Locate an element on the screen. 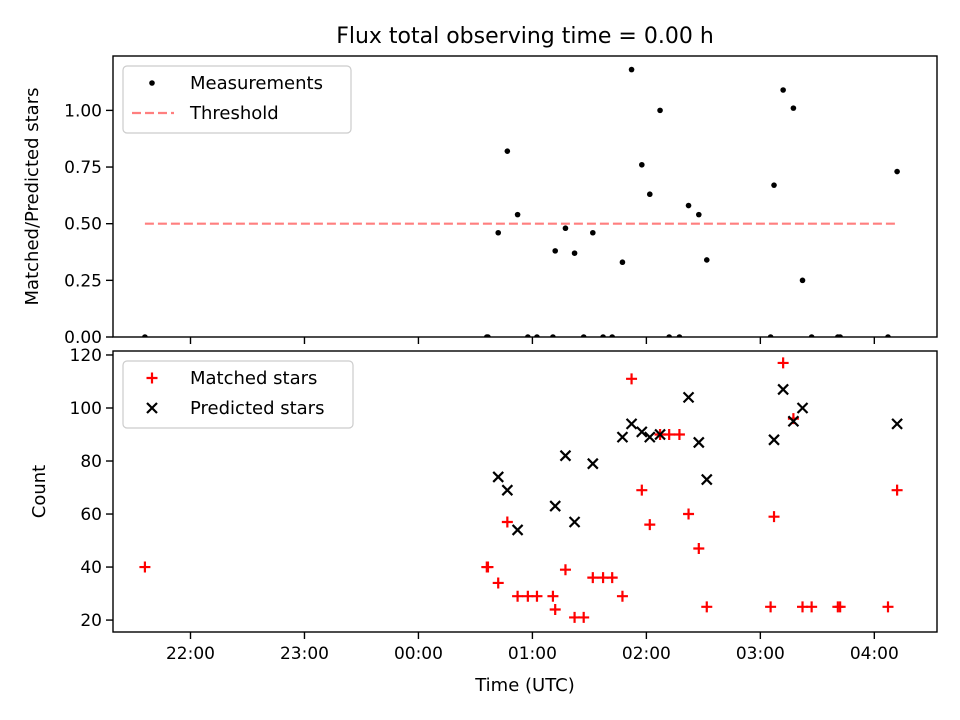 Image resolution: width=960 pixels, height=720 pixels. legend-box is located at coordinates (237, 99).